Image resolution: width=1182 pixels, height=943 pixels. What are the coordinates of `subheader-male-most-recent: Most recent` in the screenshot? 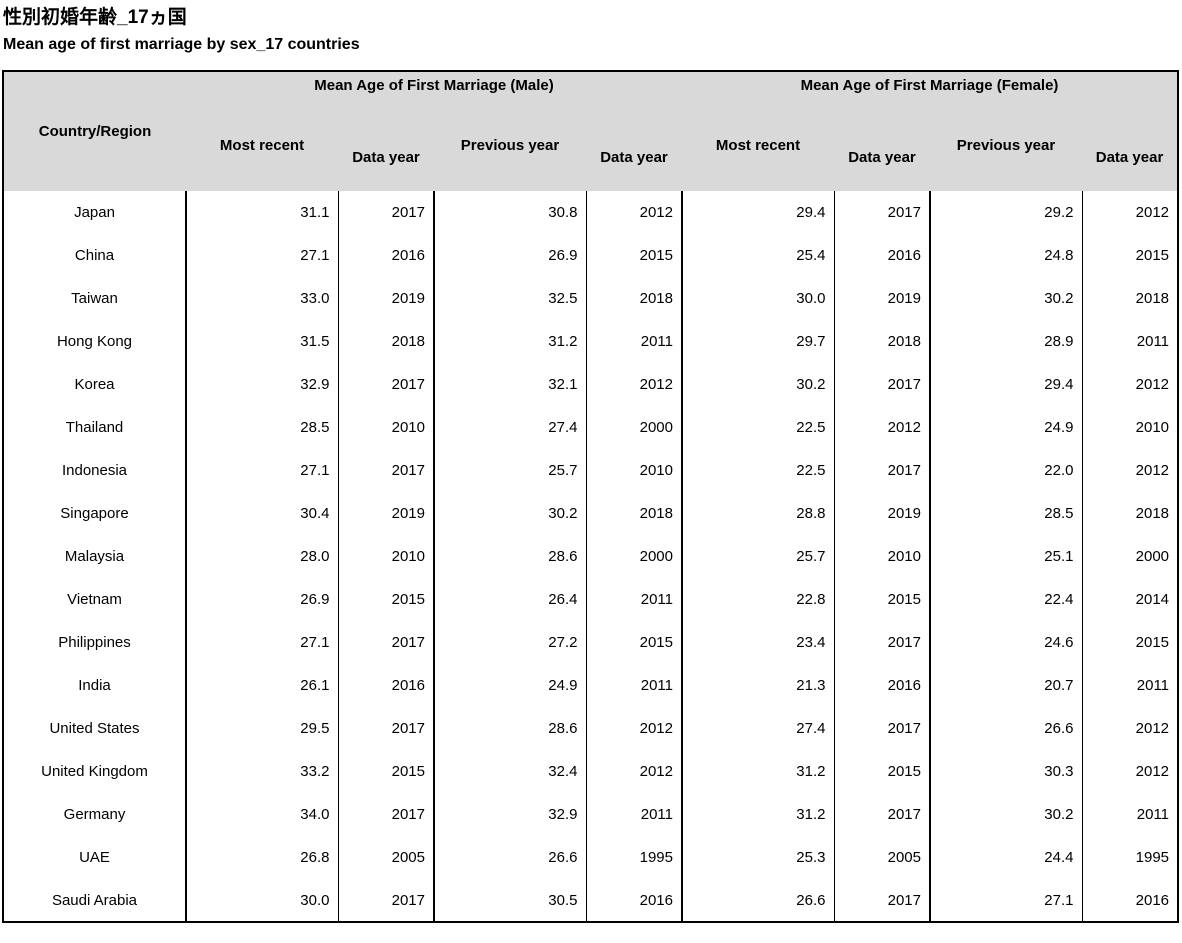 It's located at (262, 145).